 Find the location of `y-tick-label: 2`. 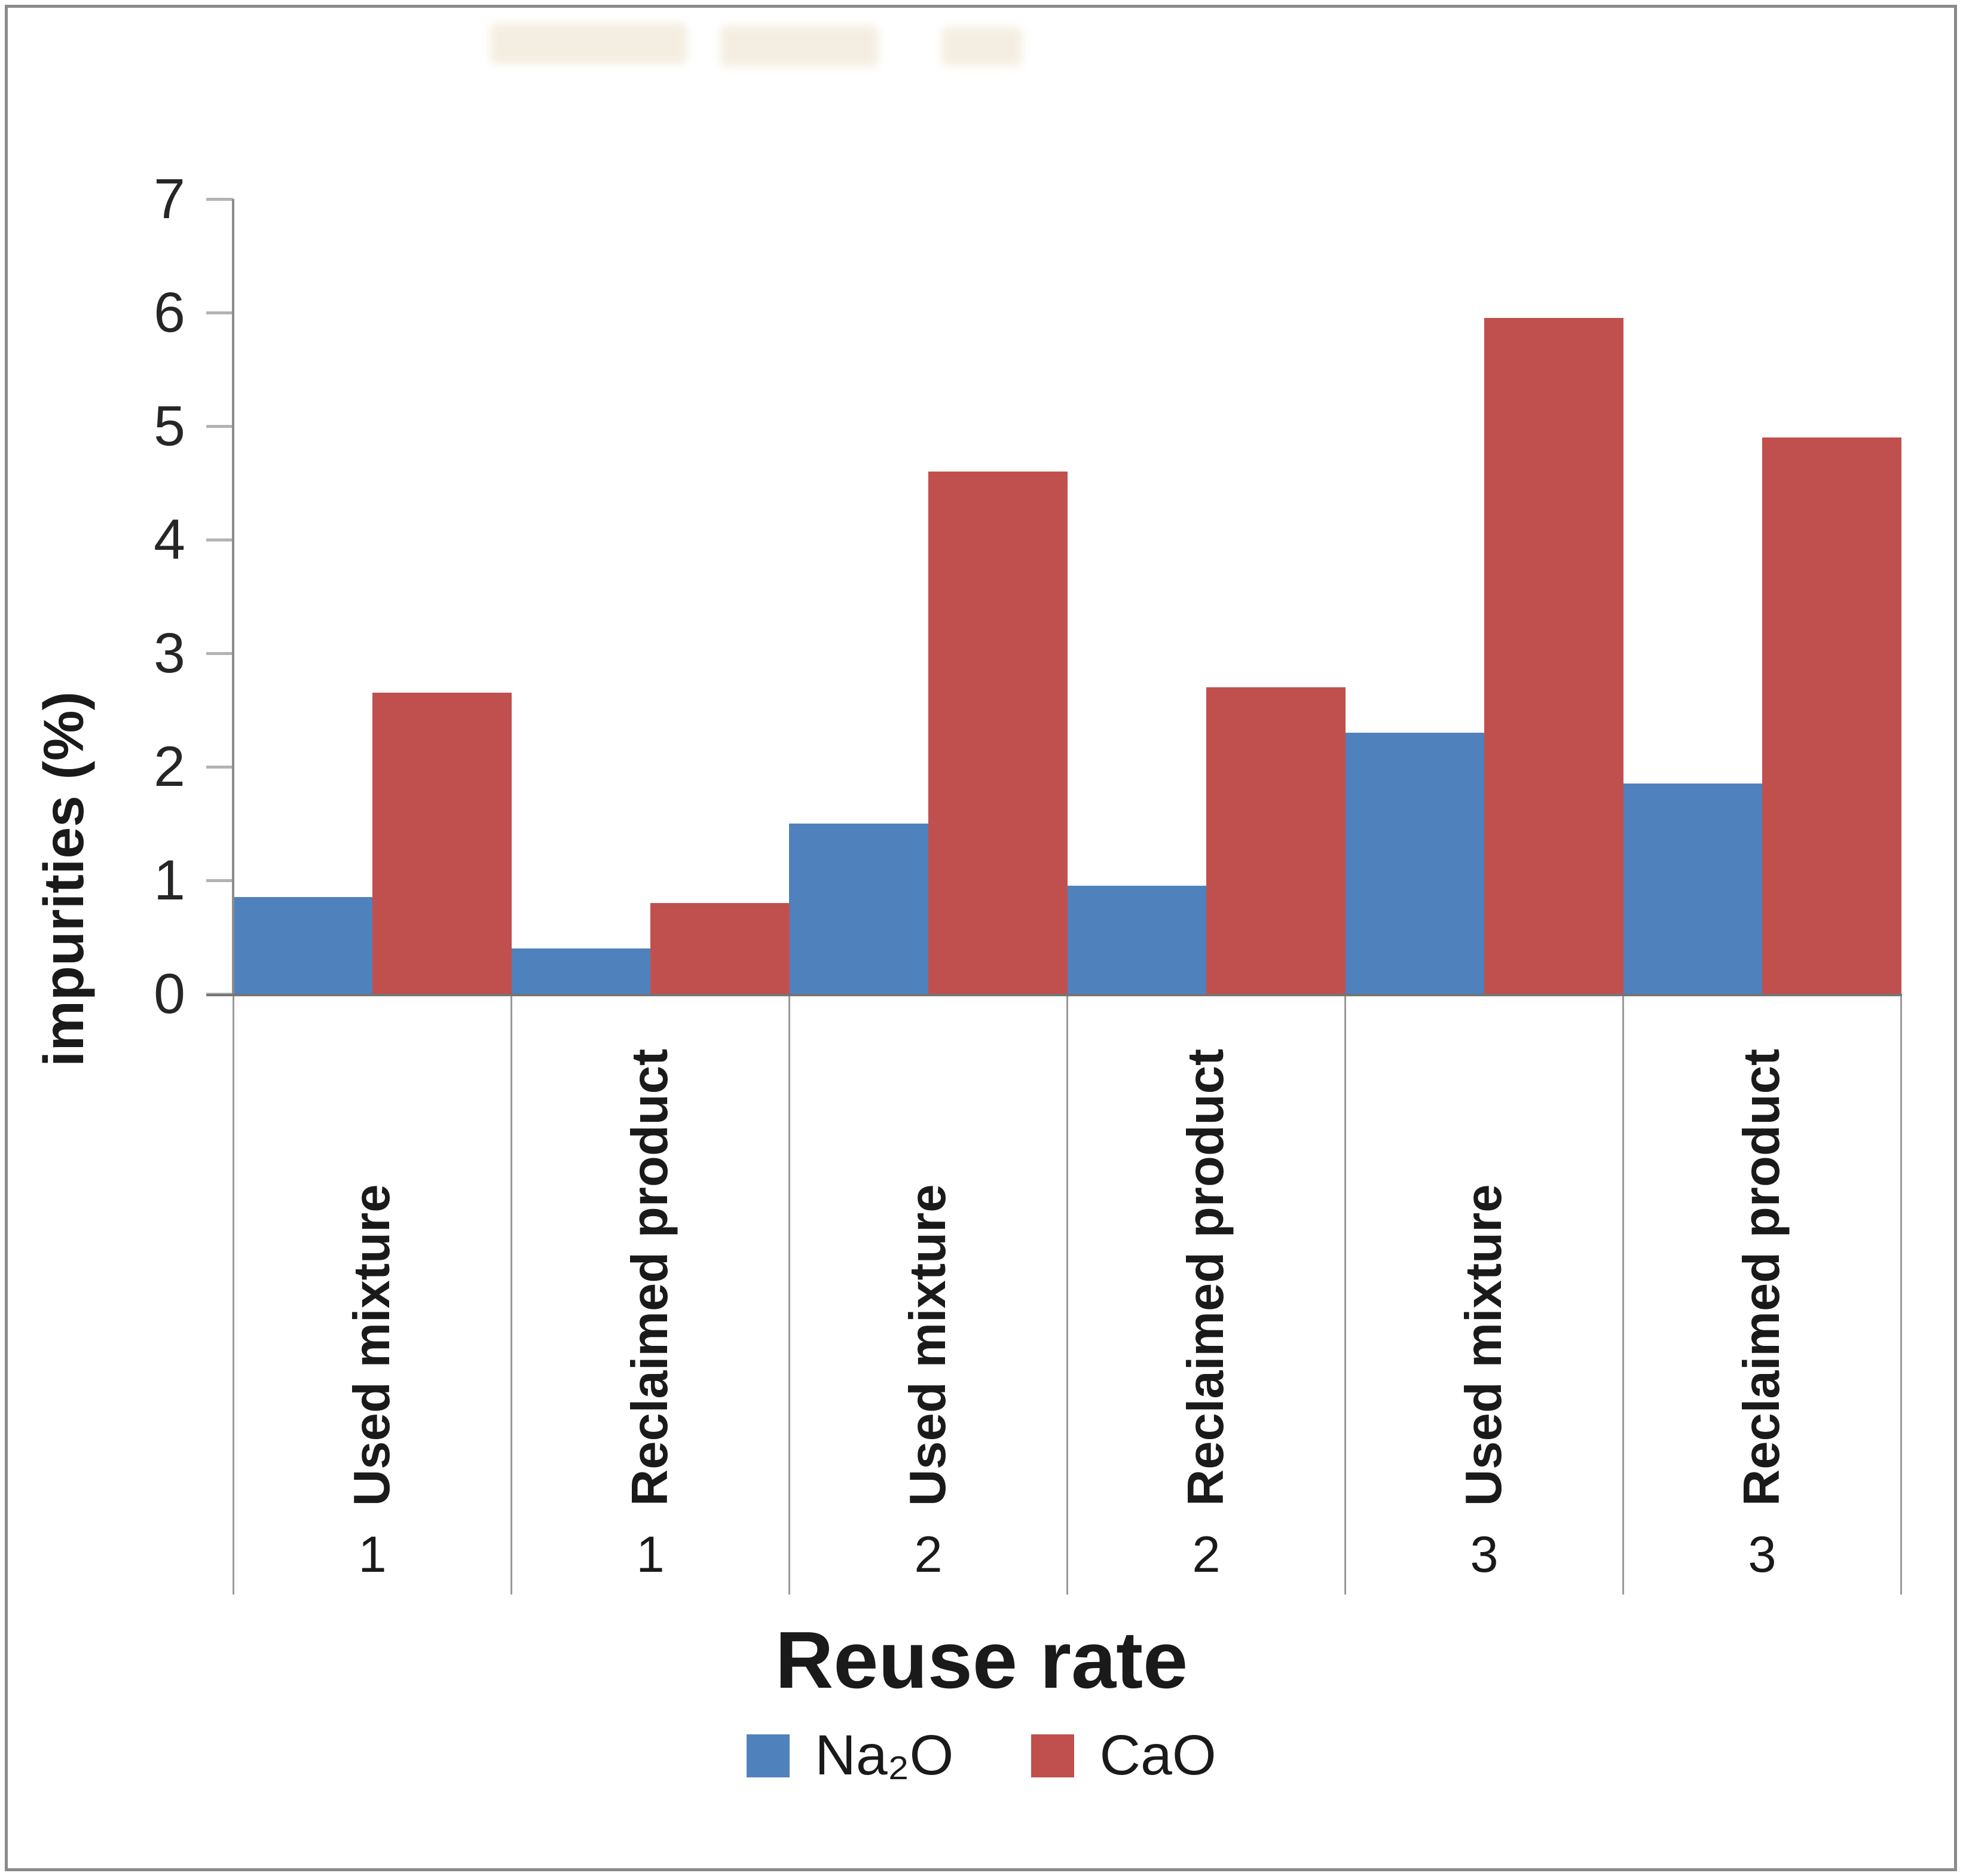

y-tick-label: 2 is located at coordinates (169, 766).